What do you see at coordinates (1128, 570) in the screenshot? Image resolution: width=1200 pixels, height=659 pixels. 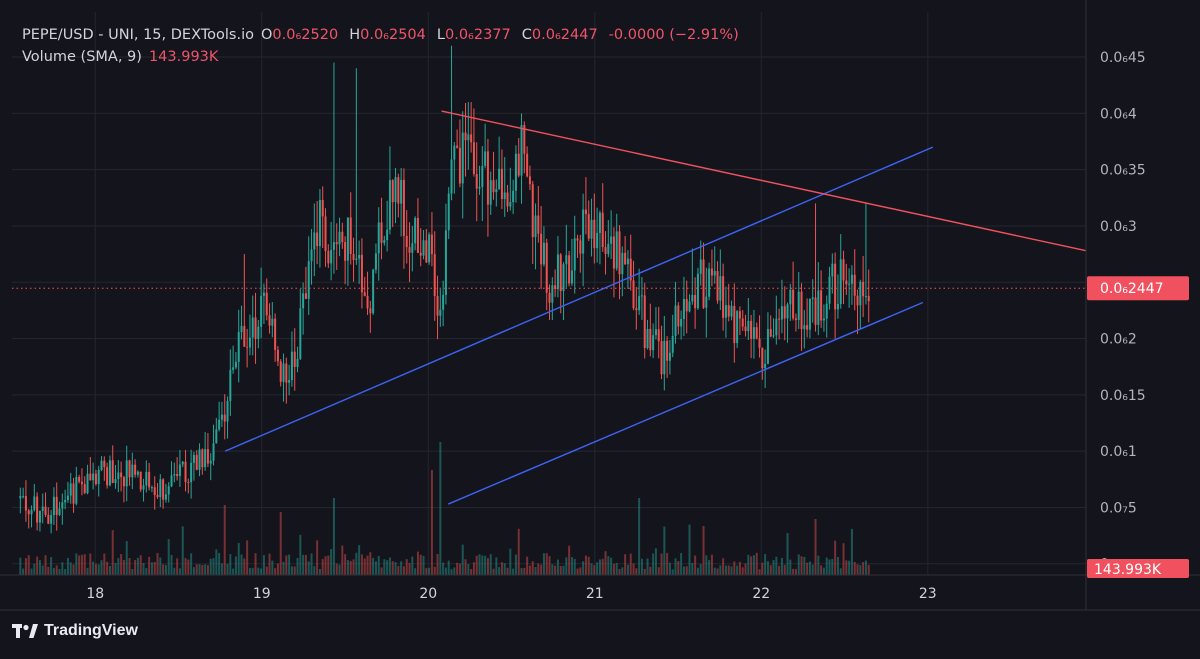 I see `last-volume-label: 143.993K` at bounding box center [1128, 570].